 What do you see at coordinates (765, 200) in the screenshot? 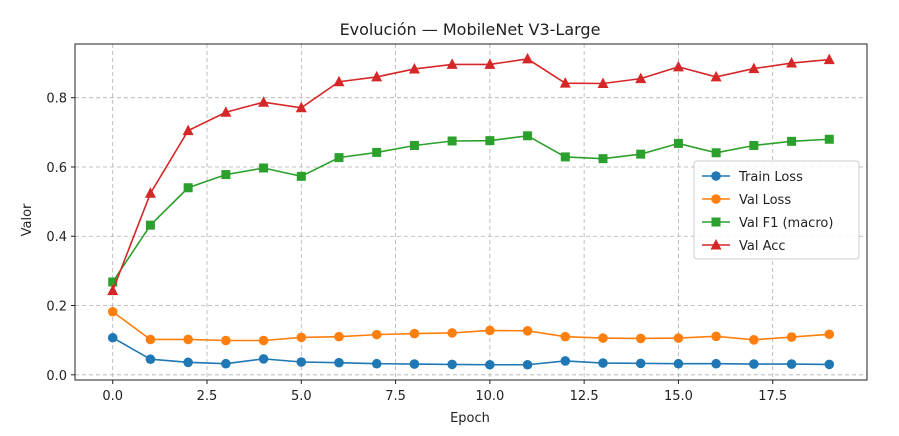
I see `legend-entry: Val Loss` at bounding box center [765, 200].